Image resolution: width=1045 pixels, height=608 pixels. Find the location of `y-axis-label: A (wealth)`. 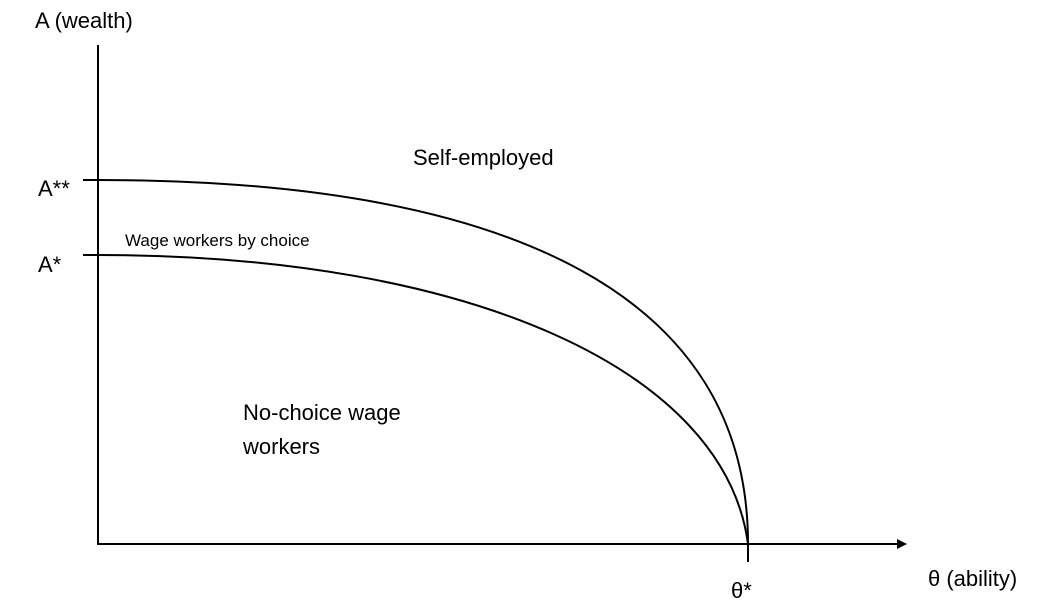

y-axis-label: A (wealth) is located at coordinates (84, 20).